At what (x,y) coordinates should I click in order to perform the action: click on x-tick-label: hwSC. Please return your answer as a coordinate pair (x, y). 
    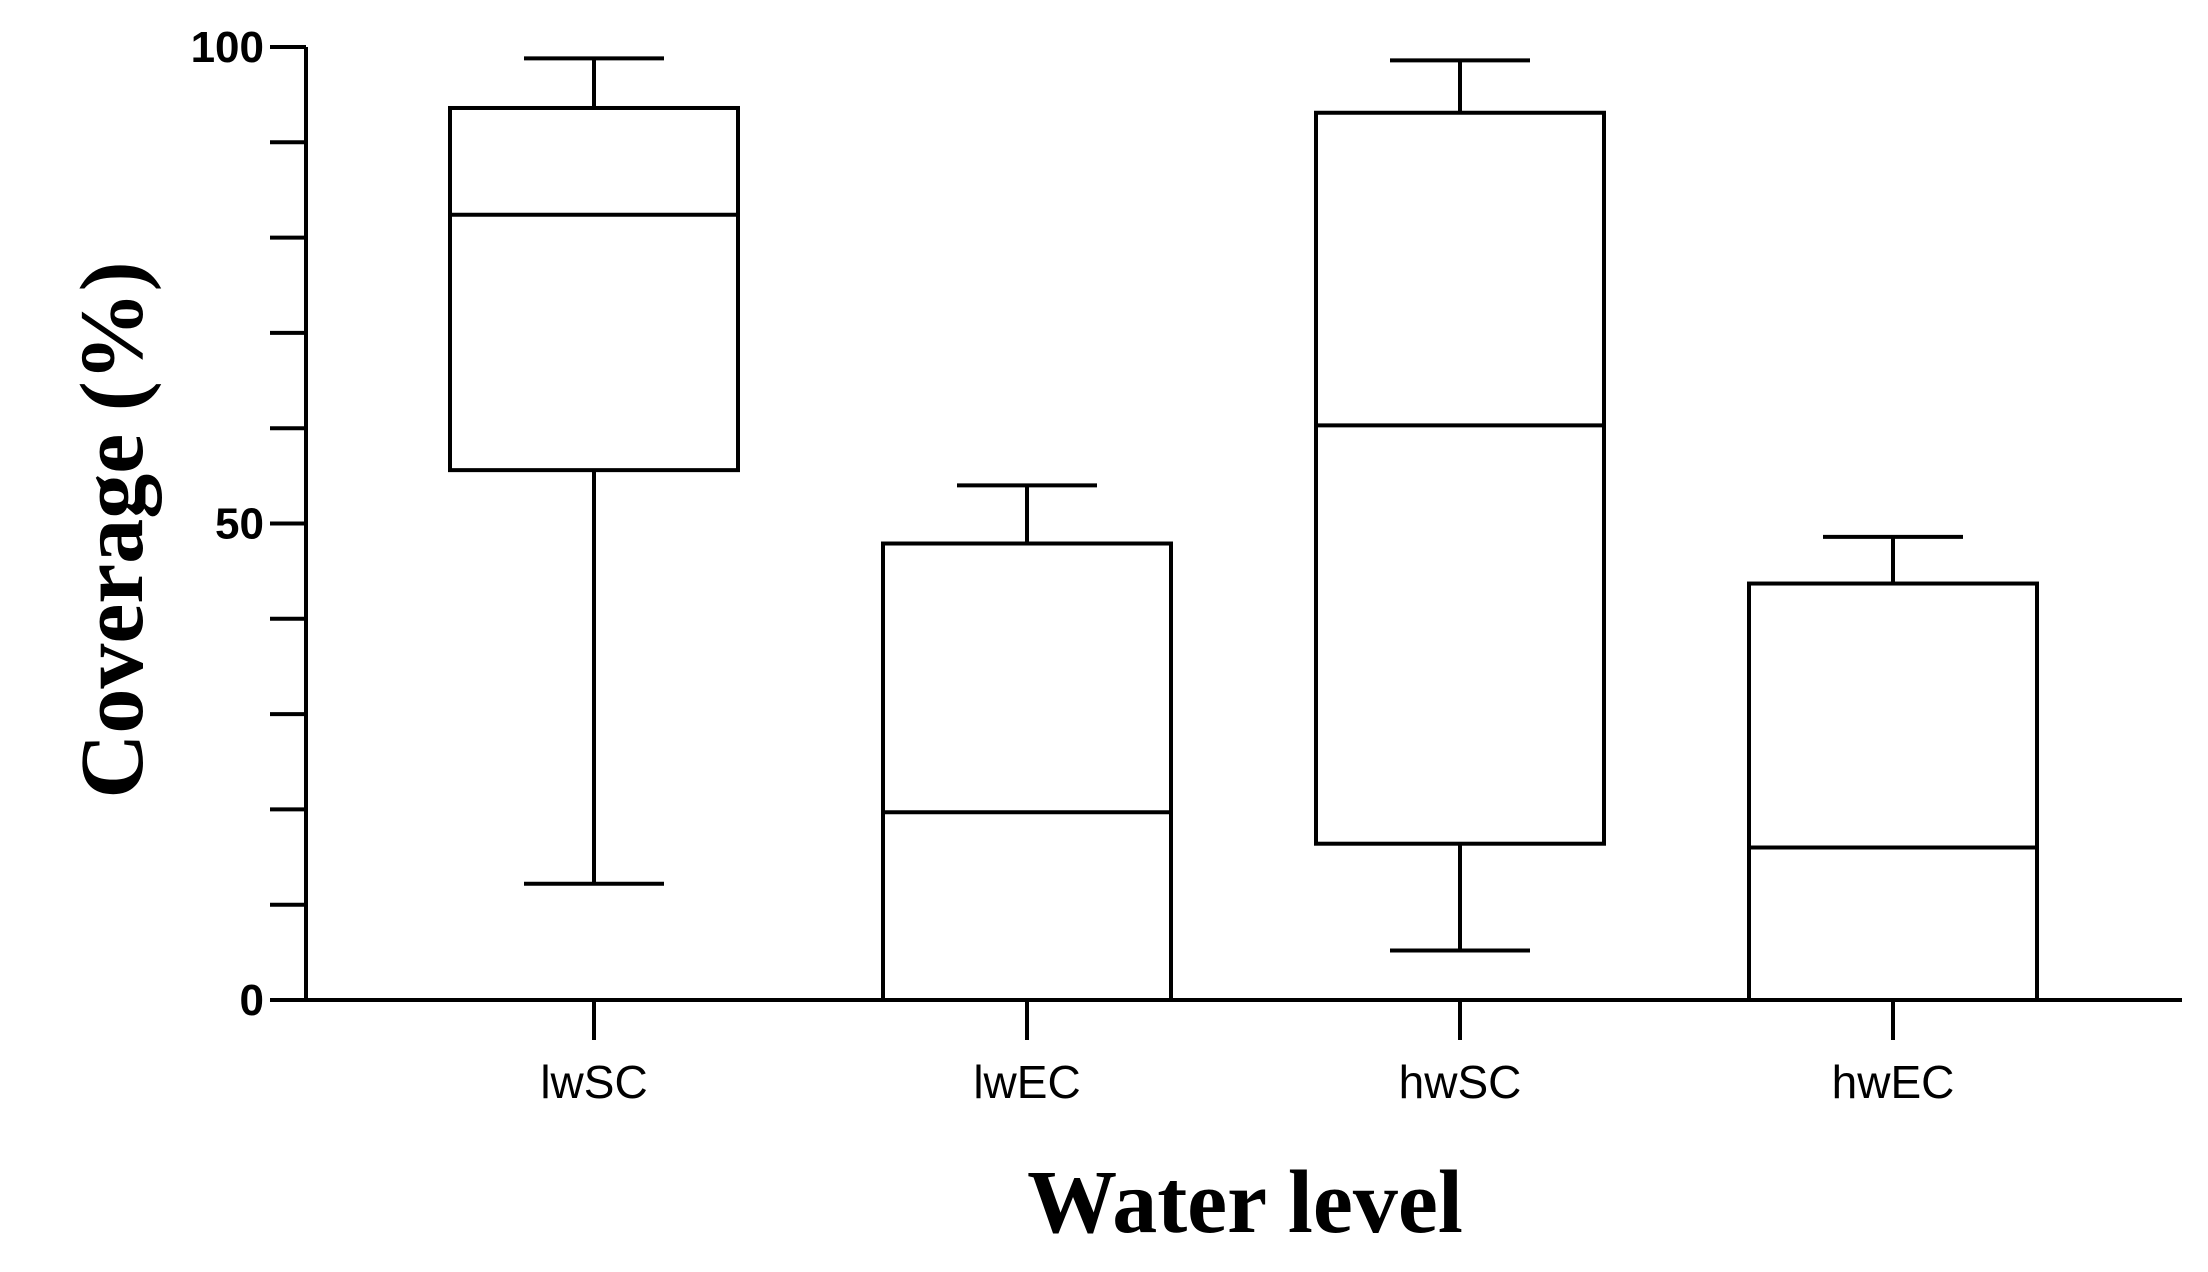
    Looking at the image, I should click on (1460, 1082).